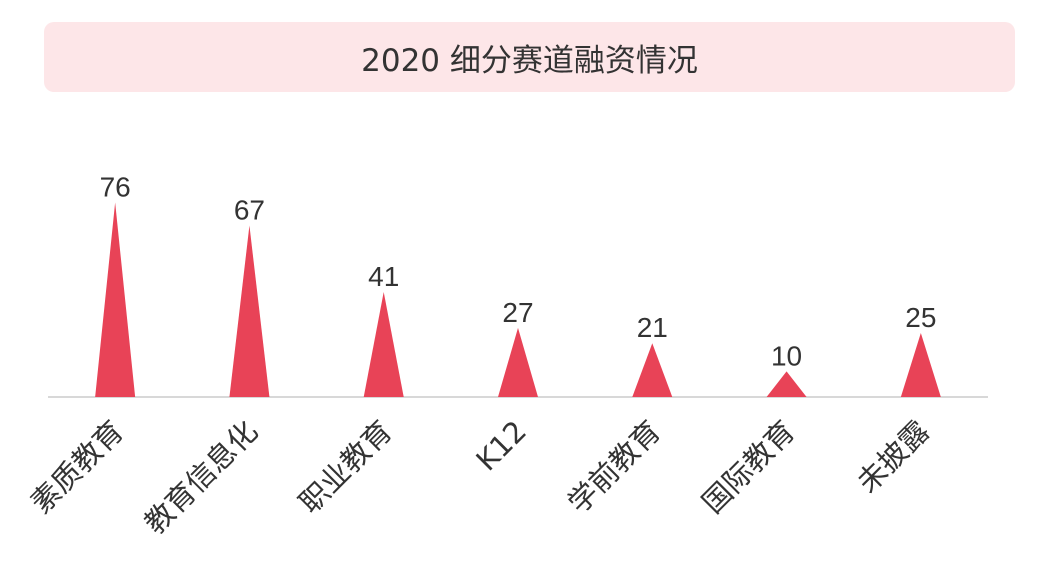 Image resolution: width=1051 pixels, height=577 pixels. What do you see at coordinates (529, 57) in the screenshot?
I see `chart-title: 2020 细分赛道融资情况` at bounding box center [529, 57].